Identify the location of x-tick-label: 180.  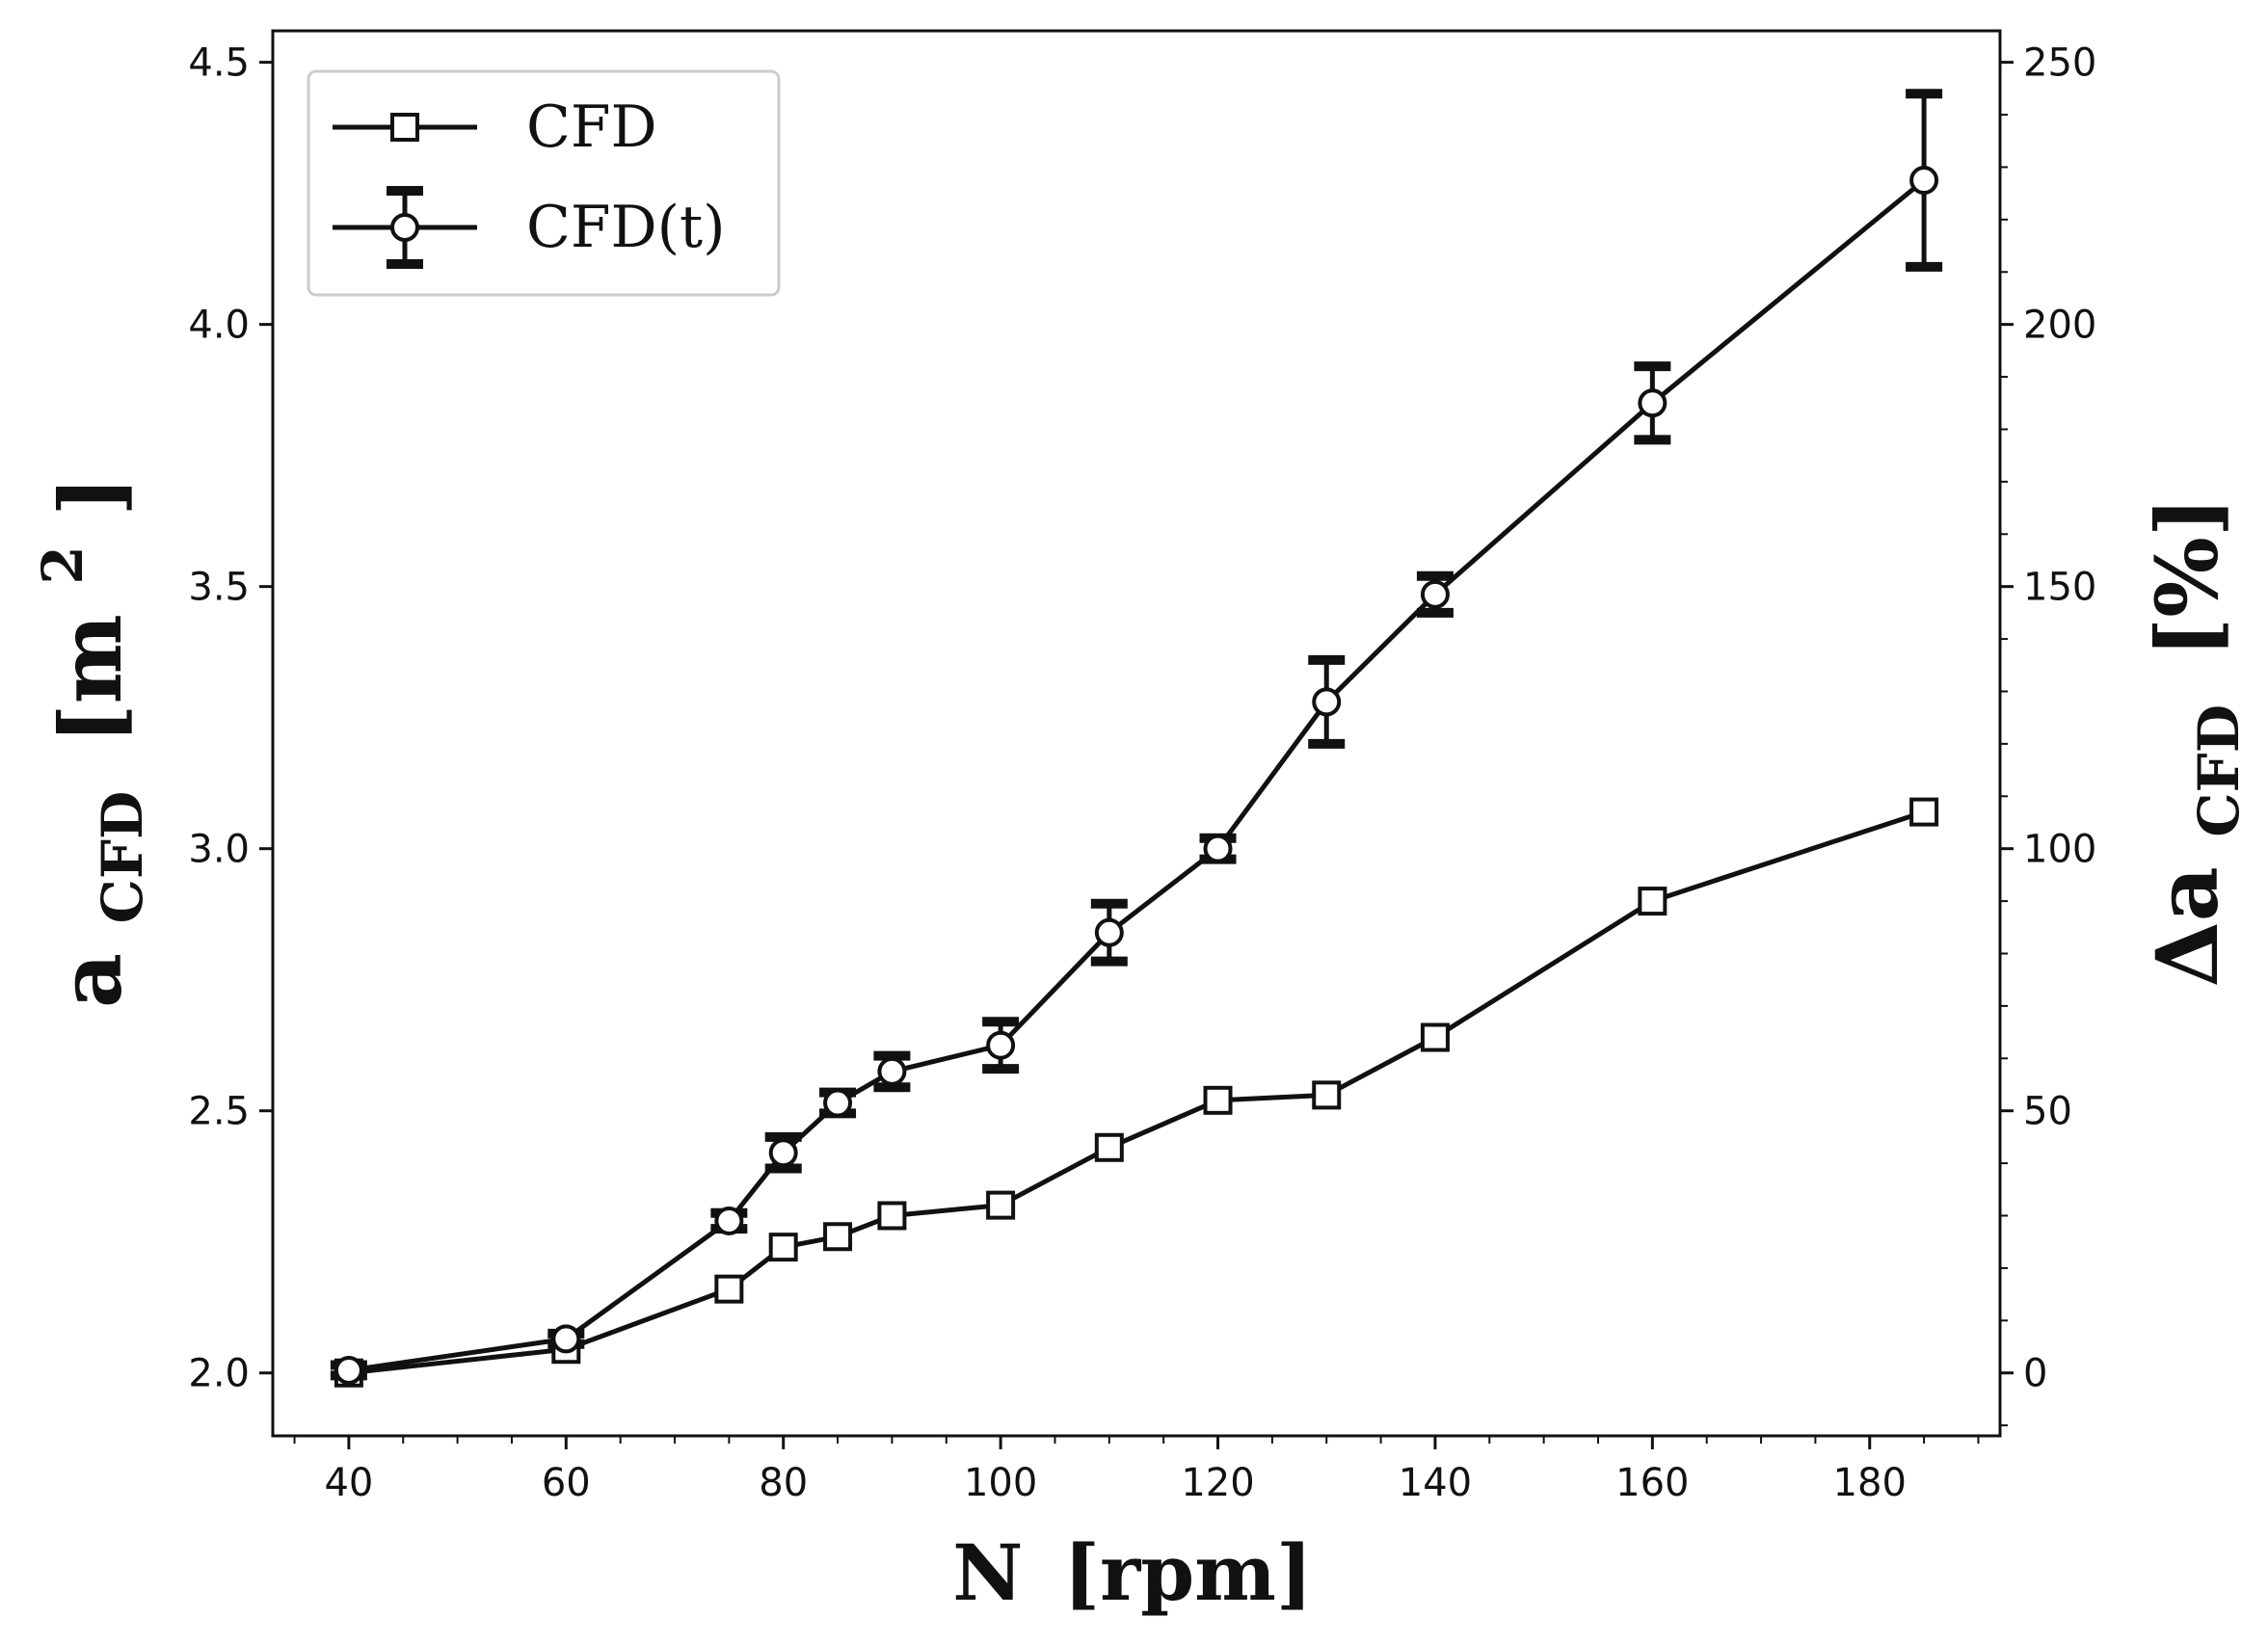
(1870, 1483).